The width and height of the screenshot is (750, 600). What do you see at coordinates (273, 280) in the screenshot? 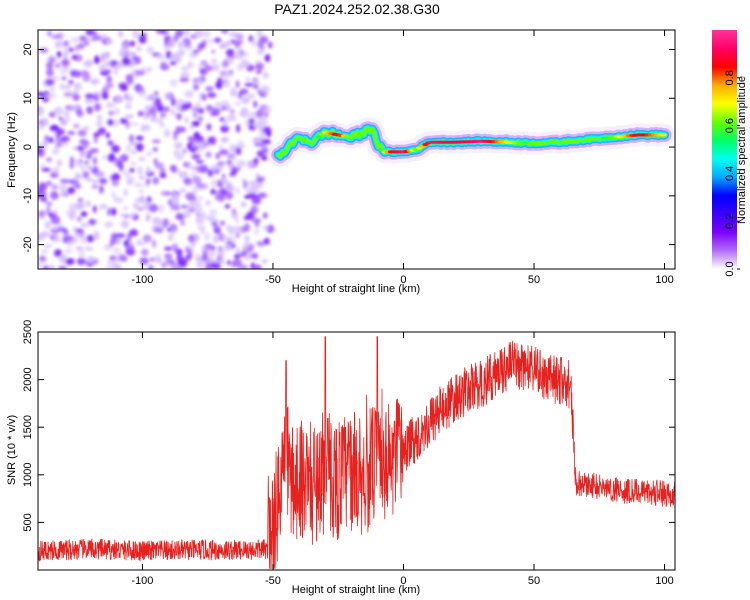
I see `x-tick-label: -50` at bounding box center [273, 280].